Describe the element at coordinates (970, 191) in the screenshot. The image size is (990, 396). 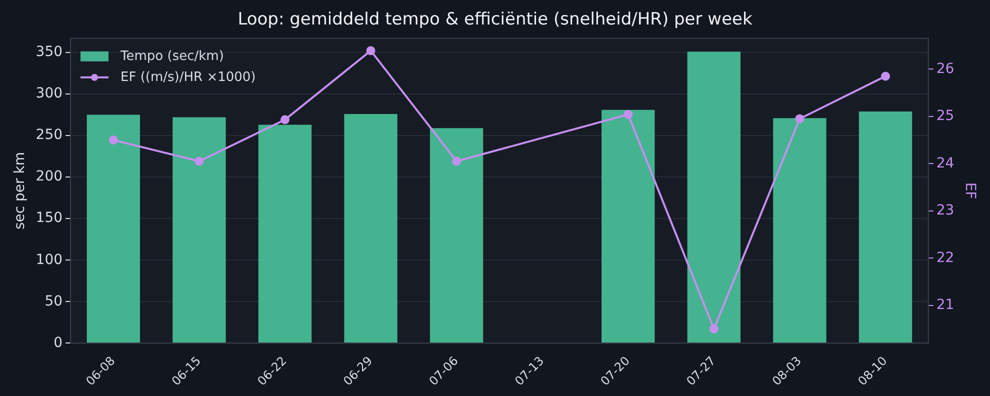
I see `y2-axis-title: EF` at that location.